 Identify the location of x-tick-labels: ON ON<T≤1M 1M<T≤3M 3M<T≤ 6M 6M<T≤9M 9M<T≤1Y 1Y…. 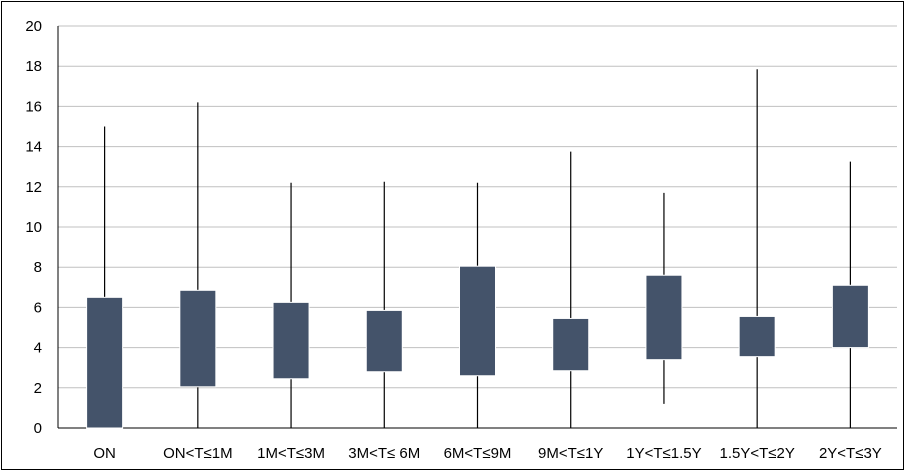
(487, 453).